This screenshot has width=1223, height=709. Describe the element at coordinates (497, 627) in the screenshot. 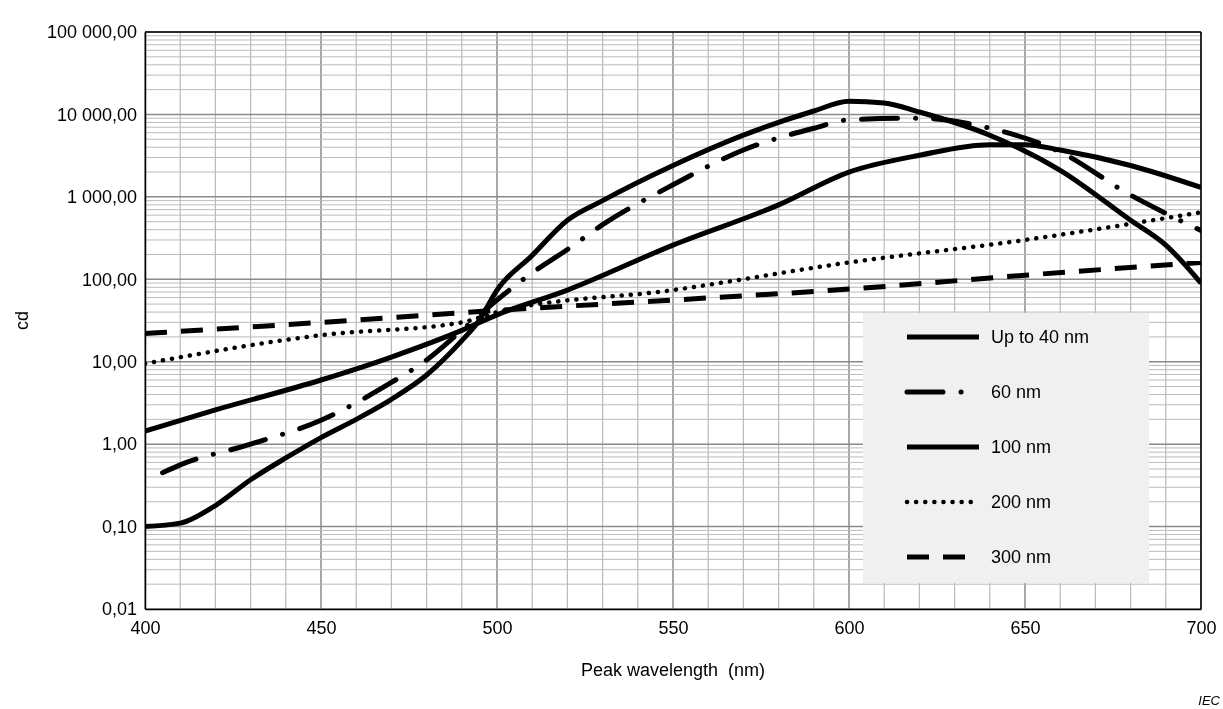

I see `x-tick-label: 500` at that location.